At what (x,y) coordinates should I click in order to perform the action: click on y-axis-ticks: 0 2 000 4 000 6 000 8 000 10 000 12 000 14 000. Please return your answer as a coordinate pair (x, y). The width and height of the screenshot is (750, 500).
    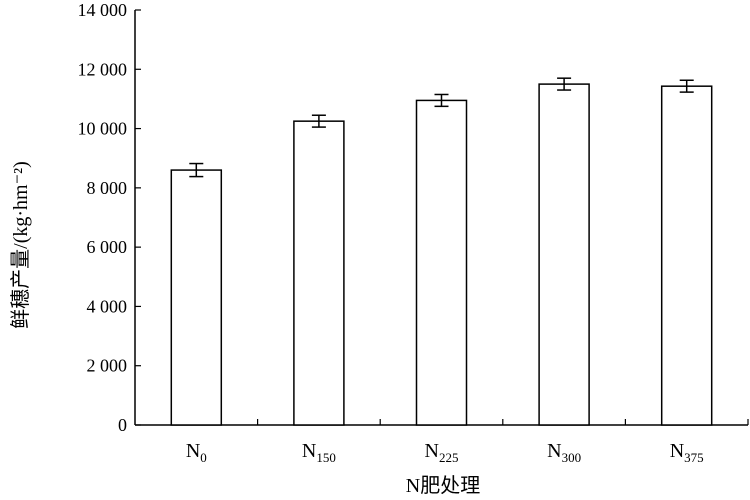
    Looking at the image, I should click on (109, 217).